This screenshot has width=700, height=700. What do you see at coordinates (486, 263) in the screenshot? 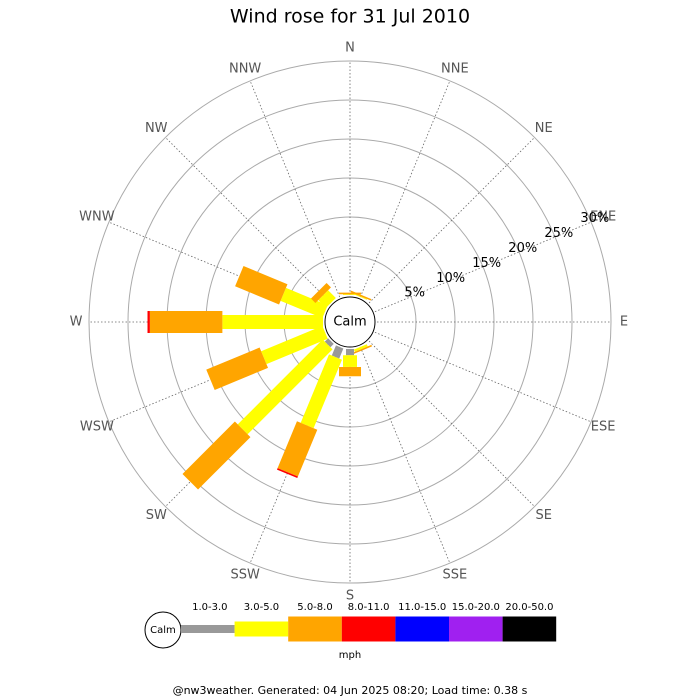
I see `r-tick-label: 15%` at bounding box center [486, 263].